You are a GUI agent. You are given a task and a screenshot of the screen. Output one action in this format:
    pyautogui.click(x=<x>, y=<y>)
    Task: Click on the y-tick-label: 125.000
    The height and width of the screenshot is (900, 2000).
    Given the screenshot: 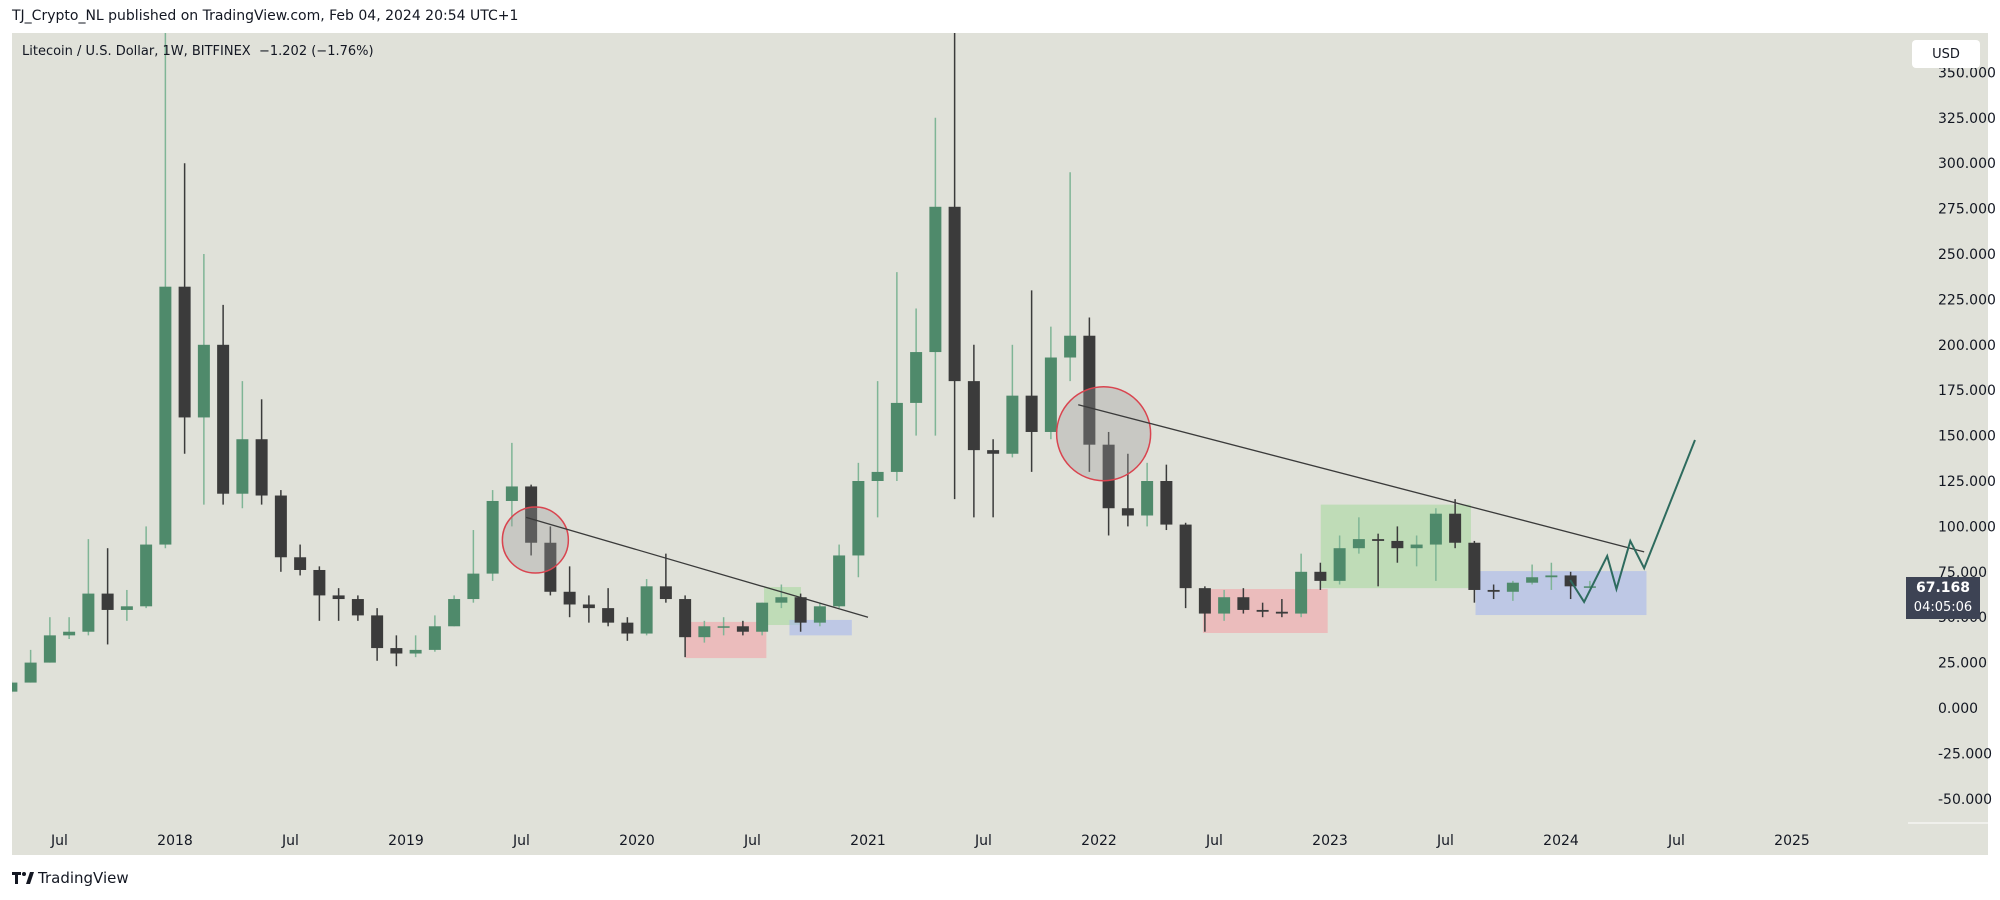 What is the action you would take?
    pyautogui.click(x=1967, y=482)
    